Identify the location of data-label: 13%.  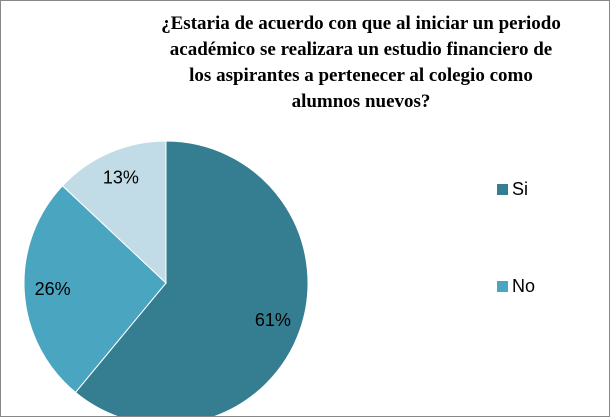
(121, 177).